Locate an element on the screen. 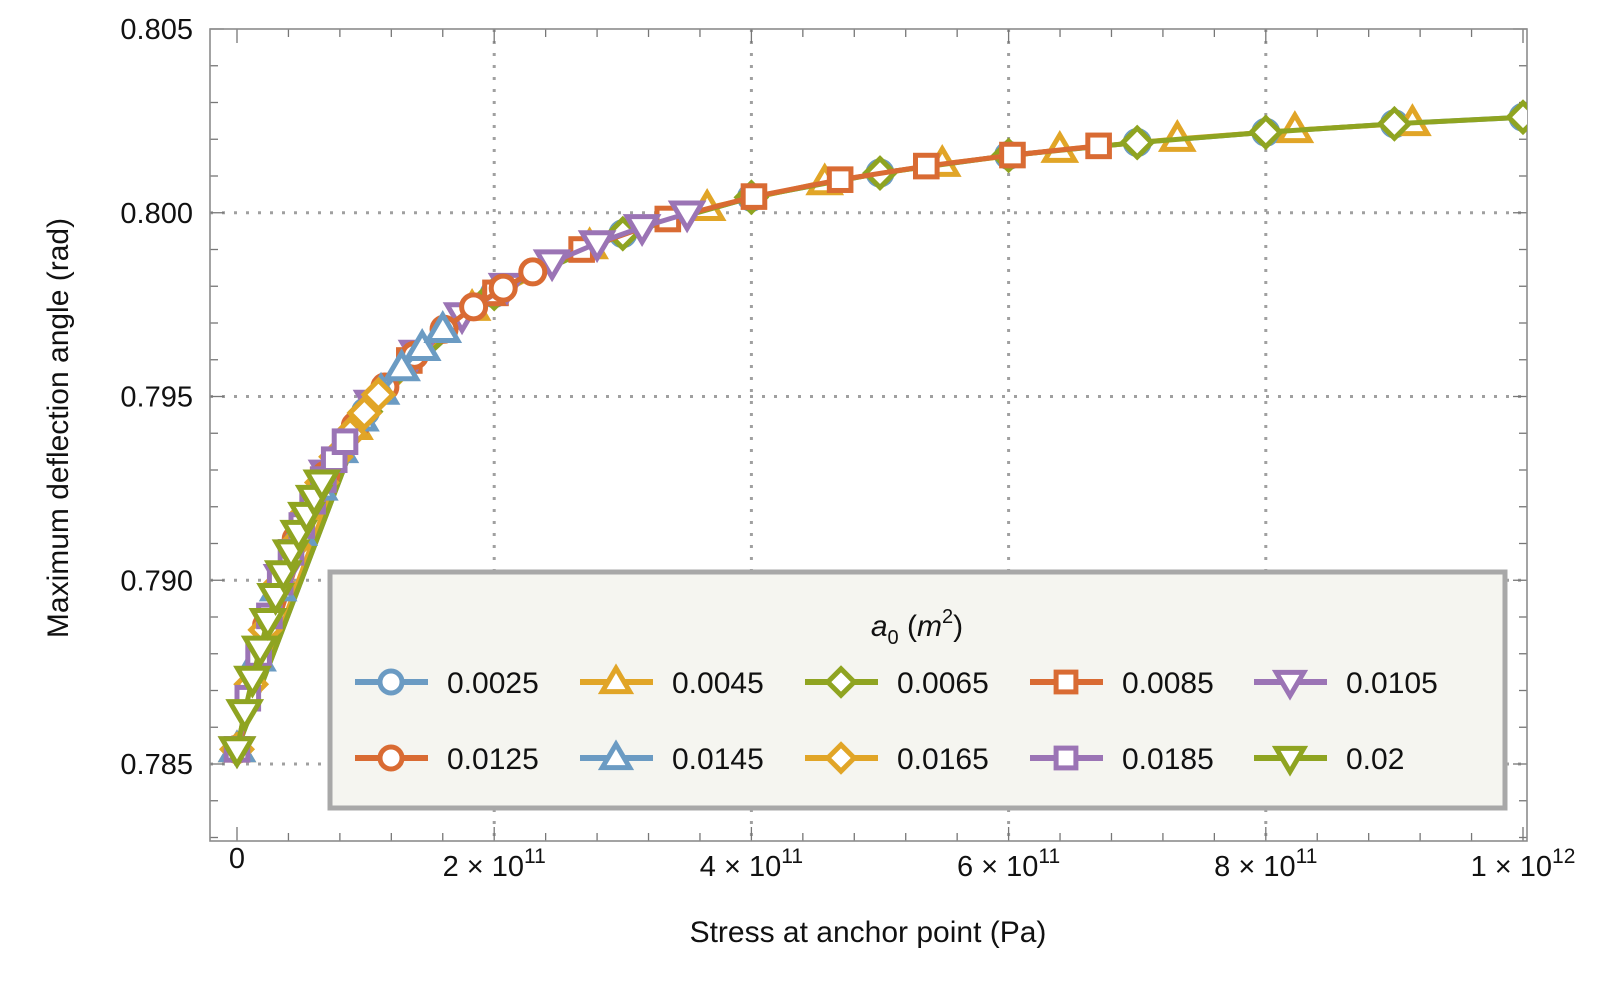  x-tick-label: 2 × 10¹¹ is located at coordinates (494, 864).